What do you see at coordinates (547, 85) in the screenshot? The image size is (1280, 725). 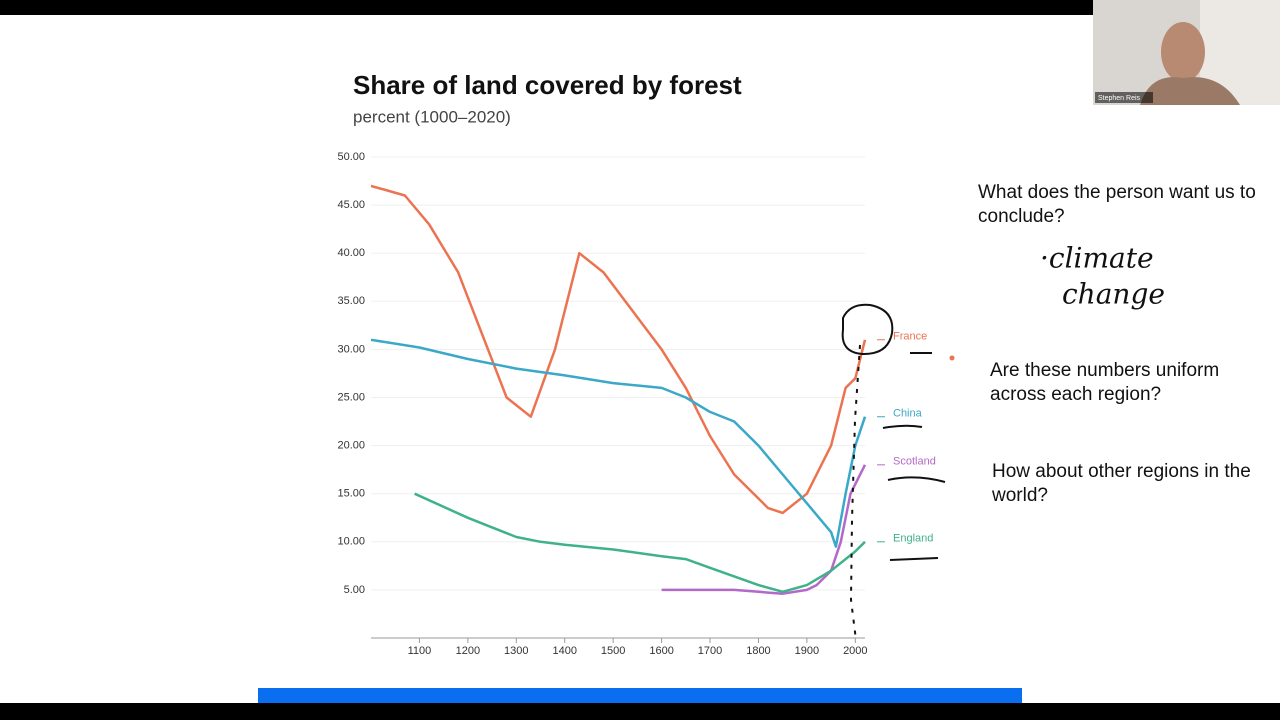 I see `chart-title: Share of land covered by forest` at bounding box center [547, 85].